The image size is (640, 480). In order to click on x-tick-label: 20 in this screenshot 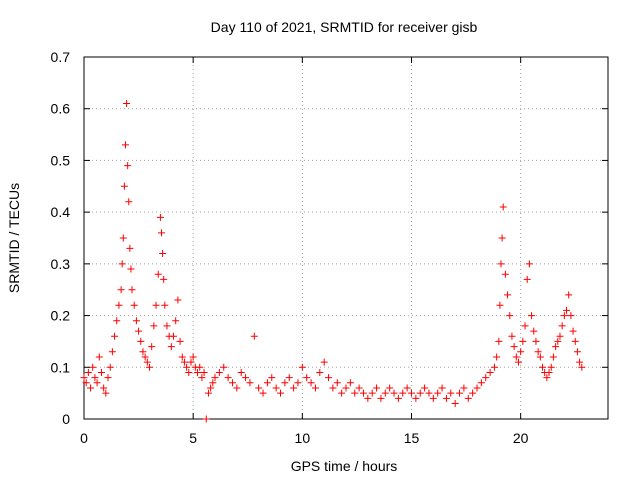, I will do `click(521, 438)`.